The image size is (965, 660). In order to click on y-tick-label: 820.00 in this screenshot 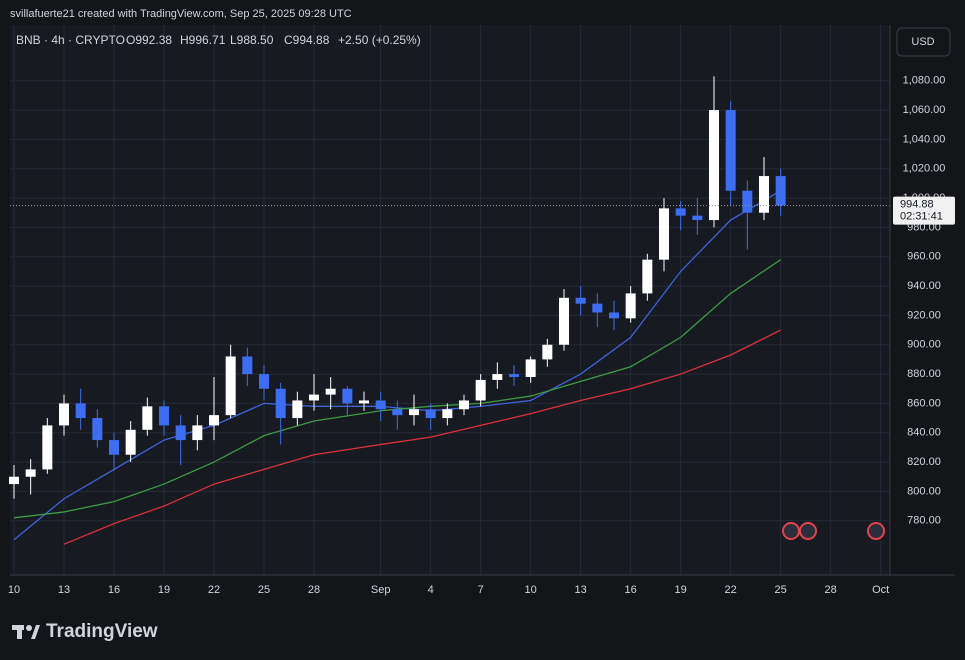, I will do `click(924, 462)`.